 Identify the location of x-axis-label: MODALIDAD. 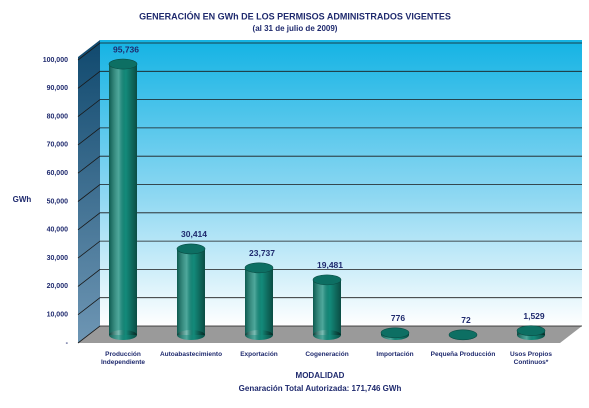
(320, 375).